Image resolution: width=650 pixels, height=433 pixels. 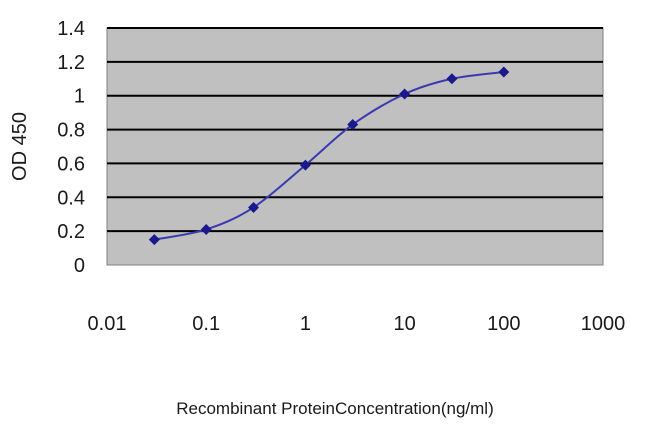 I want to click on y-axis-label: OD 450, so click(x=20, y=146).